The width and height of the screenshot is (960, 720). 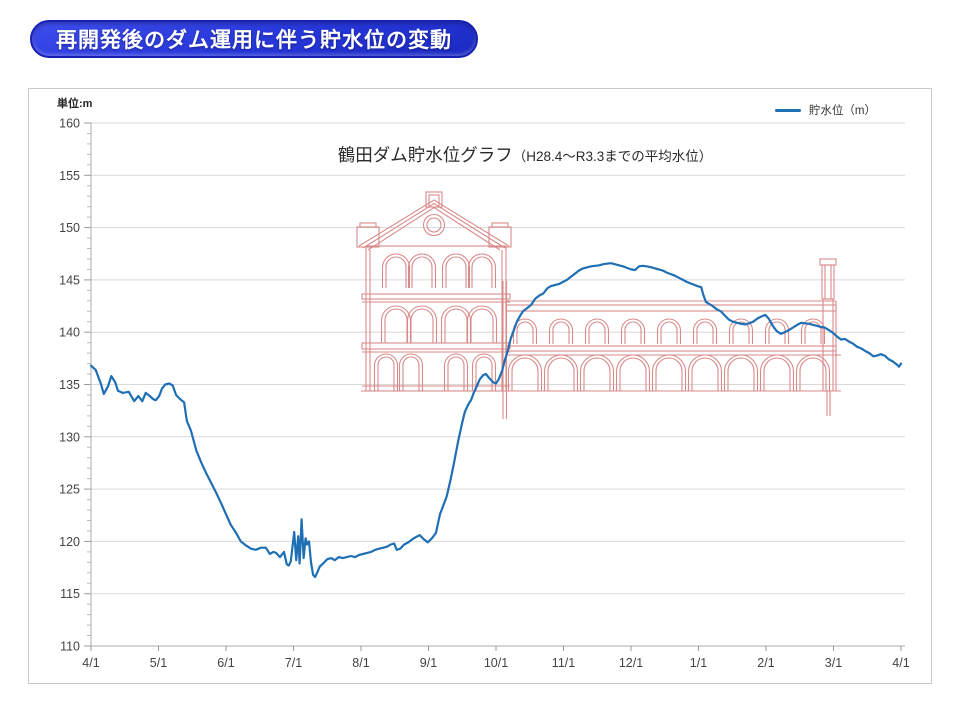 What do you see at coordinates (563, 663) in the screenshot?
I see `x-tick-label: 11/1` at bounding box center [563, 663].